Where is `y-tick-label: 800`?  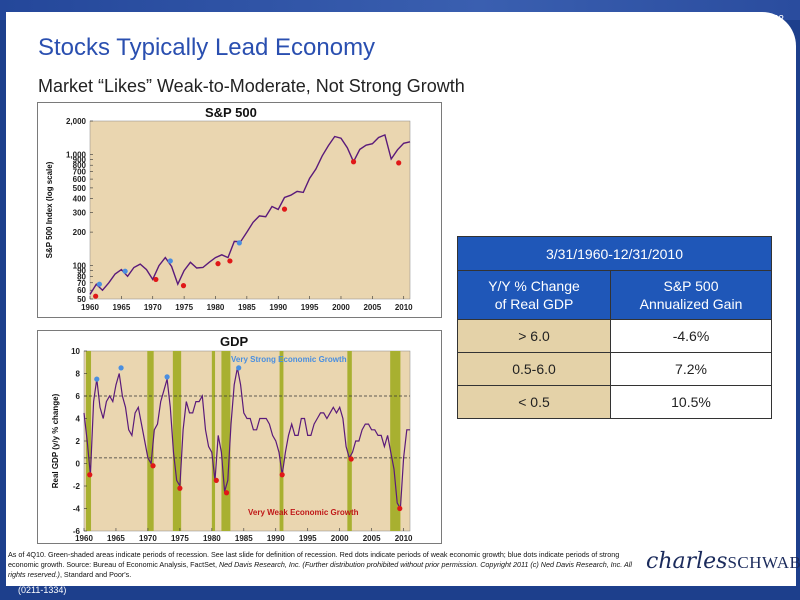
y-tick-label: 800 is located at coordinates (80, 165).